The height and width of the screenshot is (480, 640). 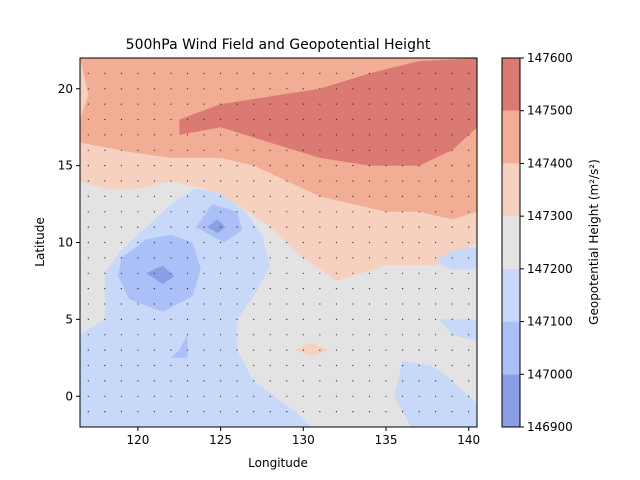 What do you see at coordinates (550, 269) in the screenshot?
I see `colorbar-tick-label: 147200` at bounding box center [550, 269].